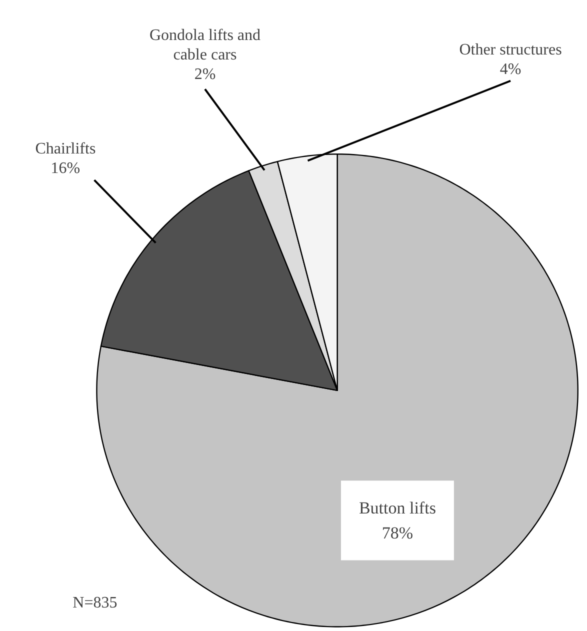 The image size is (587, 631). What do you see at coordinates (398, 532) in the screenshot?
I see `data-label: 78%` at bounding box center [398, 532].